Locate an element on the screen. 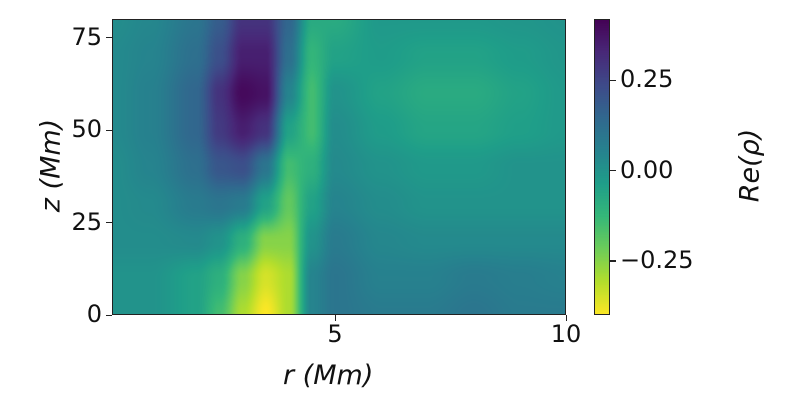 This screenshot has width=800, height=400. y-tick-label: 0 is located at coordinates (94, 314).